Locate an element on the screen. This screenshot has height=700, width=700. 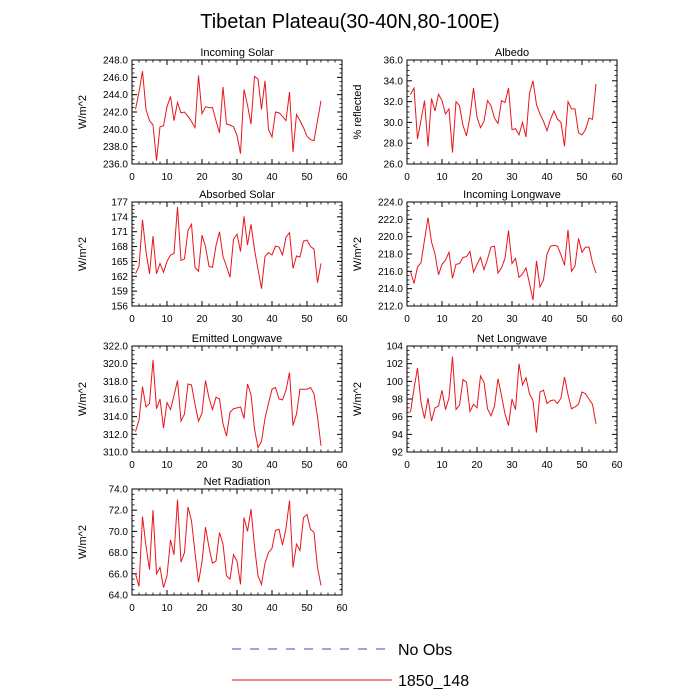
panel-title: Emitted Longwave is located at coordinates (237, 339).